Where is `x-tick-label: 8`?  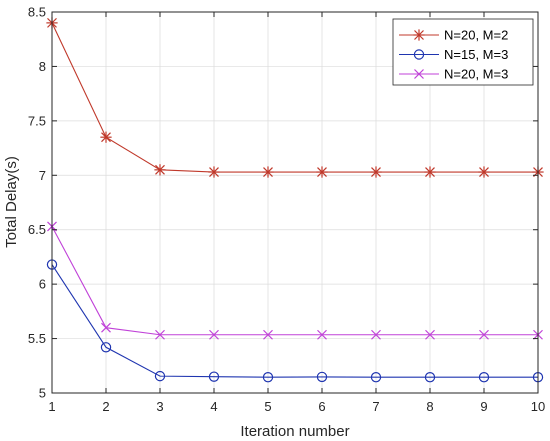
x-tick-label: 8 is located at coordinates (429, 406).